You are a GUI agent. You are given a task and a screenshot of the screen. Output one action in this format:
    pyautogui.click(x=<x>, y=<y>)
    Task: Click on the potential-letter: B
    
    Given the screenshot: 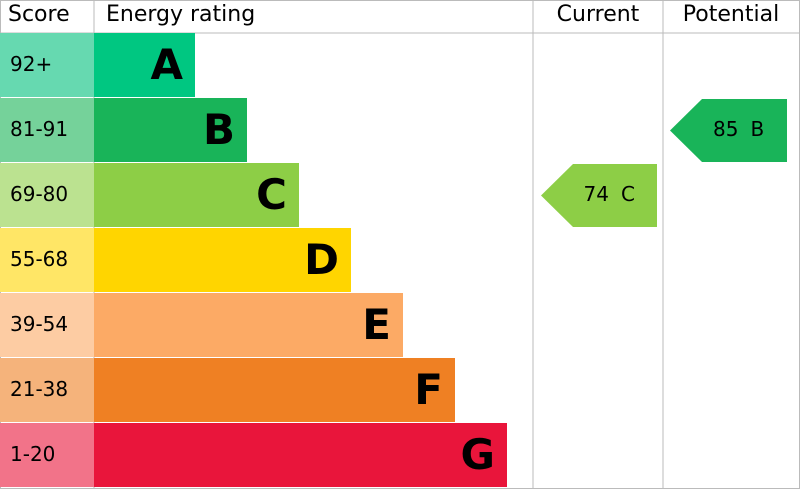 What is the action you would take?
    pyautogui.click(x=758, y=129)
    